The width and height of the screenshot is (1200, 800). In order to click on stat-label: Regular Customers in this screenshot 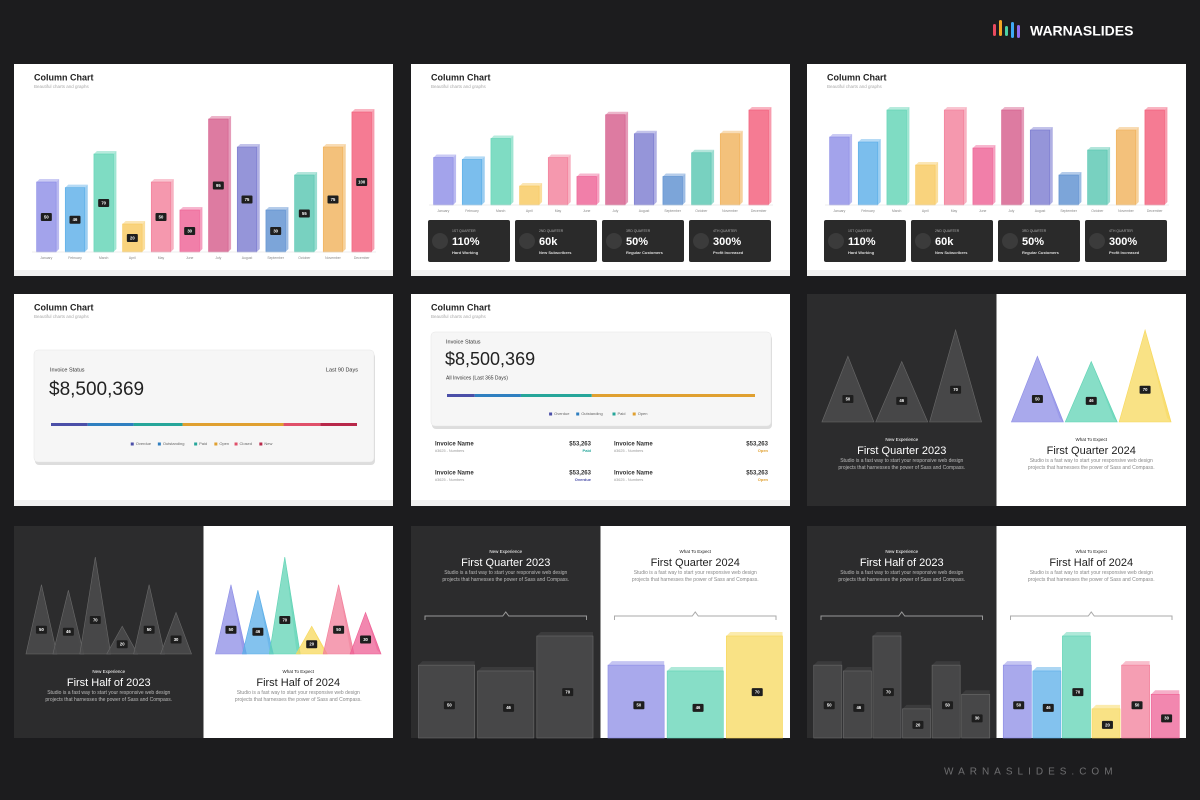, I will do `click(645, 252)`.